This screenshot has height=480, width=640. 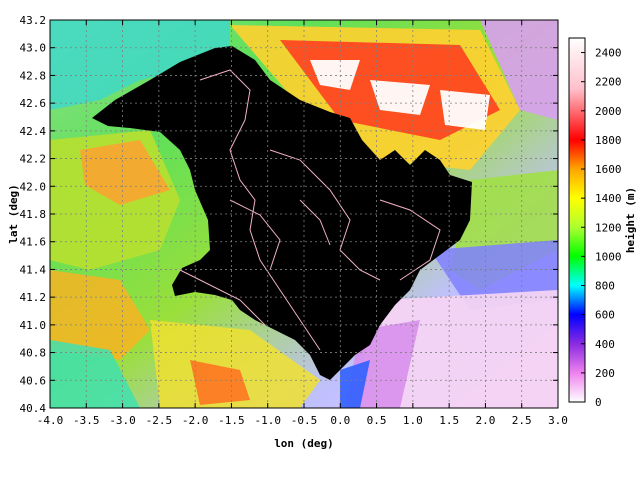 What do you see at coordinates (159, 420) in the screenshot?
I see `x-tick-label: -2.5` at bounding box center [159, 420].